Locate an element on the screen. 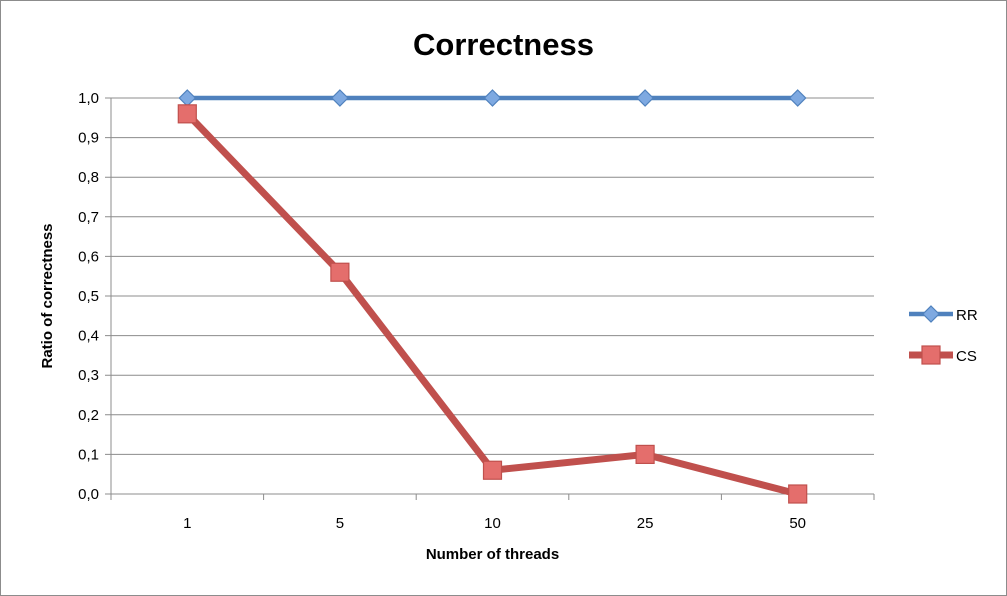 This screenshot has width=1007, height=596. x-tick-labels: 1 5 10 25 50 is located at coordinates (494, 523).